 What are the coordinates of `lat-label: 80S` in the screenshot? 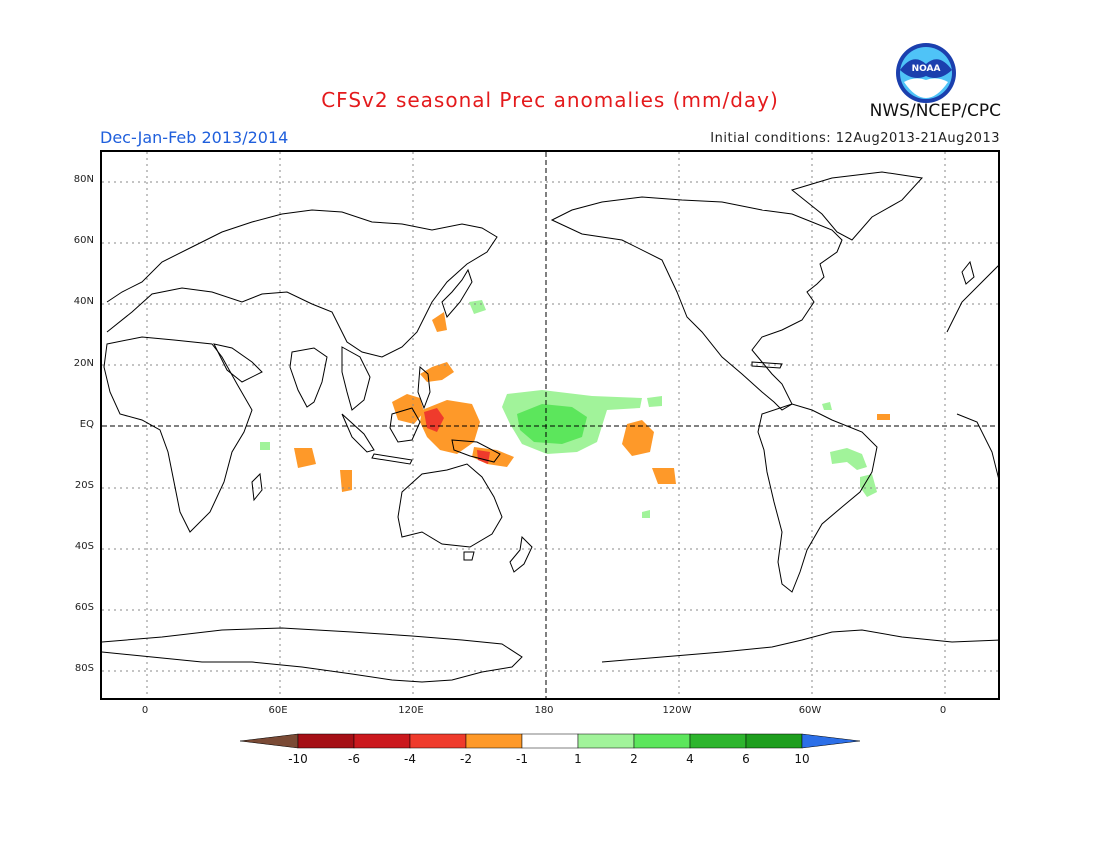 It's located at (84, 668).